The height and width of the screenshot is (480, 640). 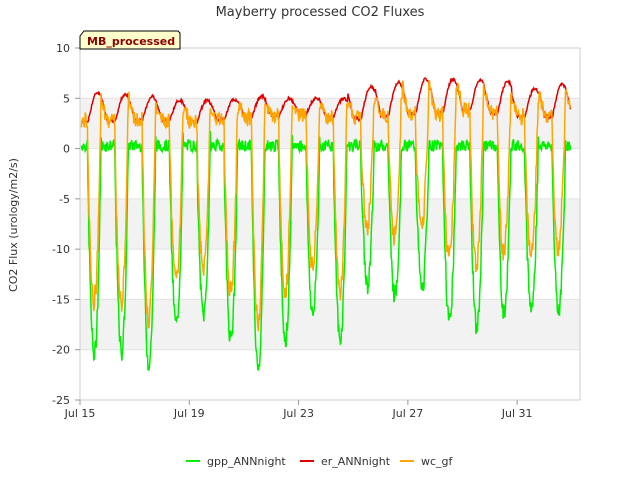 What do you see at coordinates (13, 225) in the screenshot?
I see `y-axis-label: CO2 Flux (urology/m2/s)` at bounding box center [13, 225].